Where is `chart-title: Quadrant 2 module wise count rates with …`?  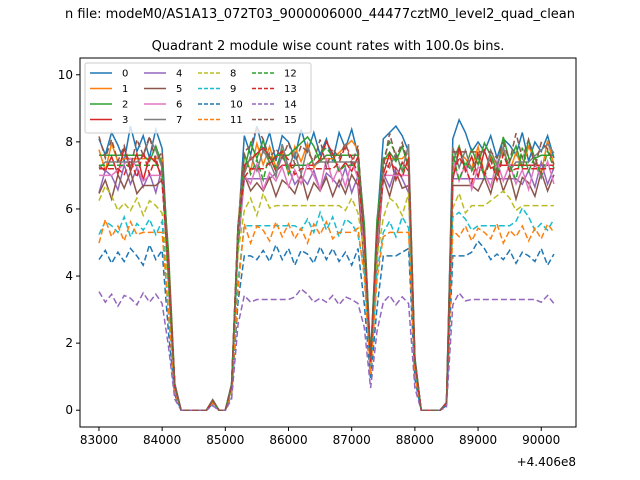 chart-title: Quadrant 2 module wise count rates with … is located at coordinates (328, 46).